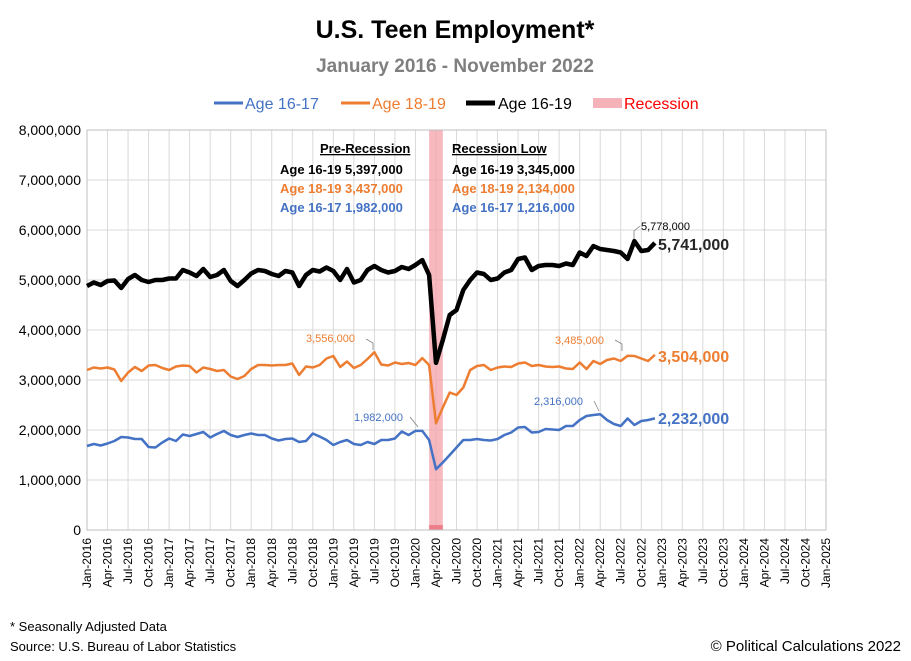 The image size is (911, 661). Describe the element at coordinates (50, 430) in the screenshot. I see `y-tick-label: 2,000,000` at that location.